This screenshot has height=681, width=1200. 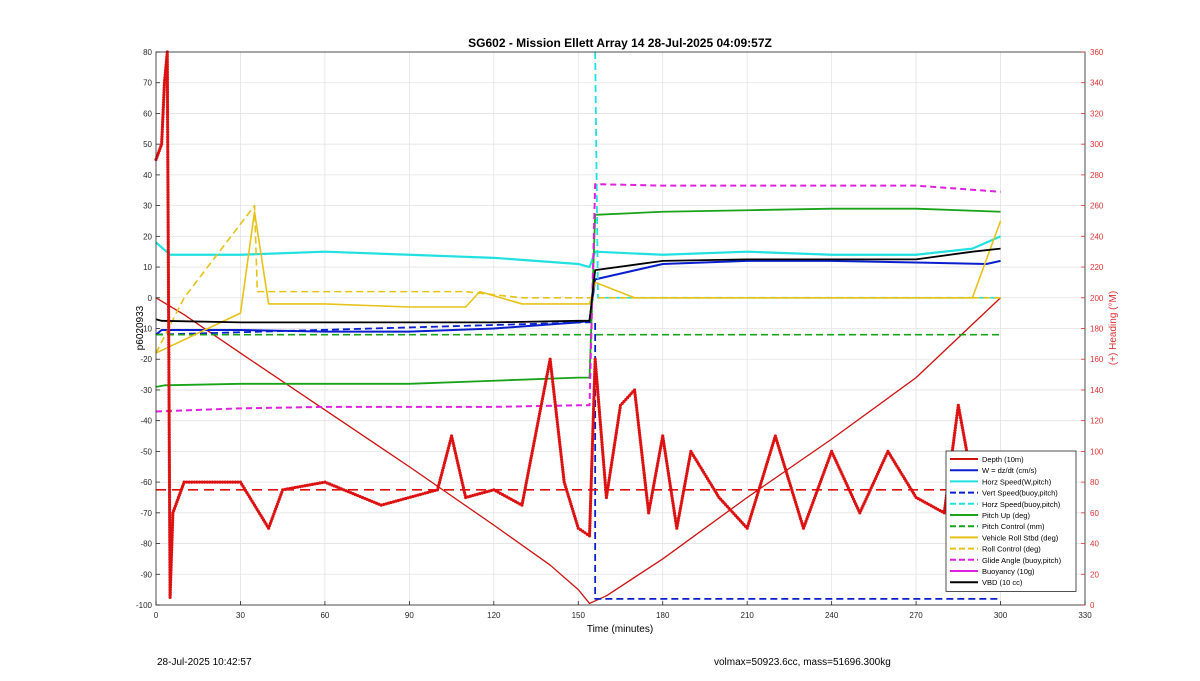 What do you see at coordinates (146, 544) in the screenshot?
I see `y-tick-label-left: -80` at bounding box center [146, 544].